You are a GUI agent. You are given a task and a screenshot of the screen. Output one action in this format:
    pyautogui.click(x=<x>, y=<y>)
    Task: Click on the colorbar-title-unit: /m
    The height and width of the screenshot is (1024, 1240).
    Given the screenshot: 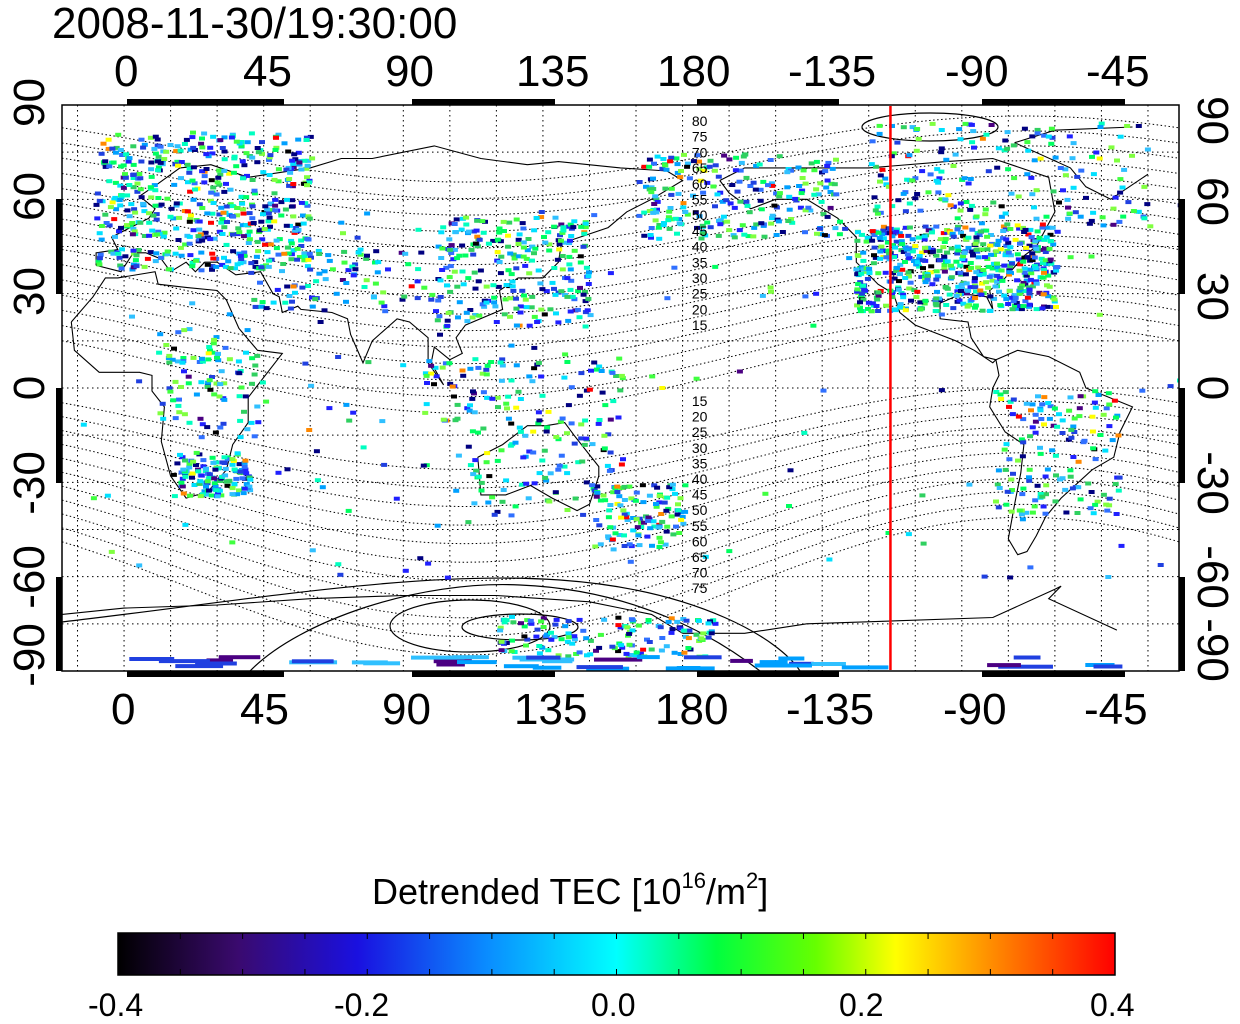 What is the action you would take?
    pyautogui.click(x=726, y=891)
    